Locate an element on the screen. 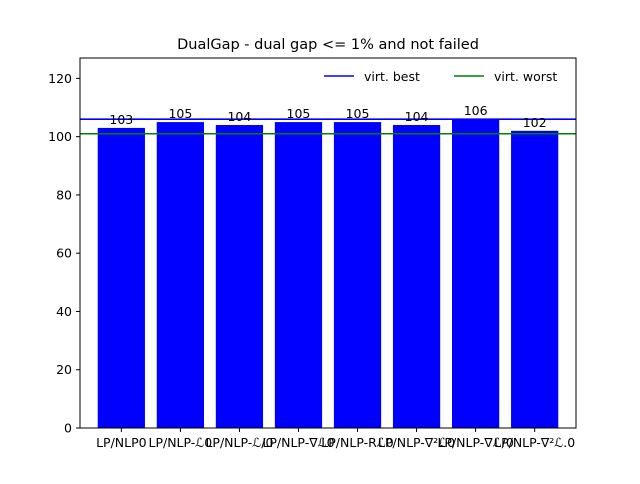 This screenshot has width=640, height=484. y-tick-label: 60 is located at coordinates (64, 253).